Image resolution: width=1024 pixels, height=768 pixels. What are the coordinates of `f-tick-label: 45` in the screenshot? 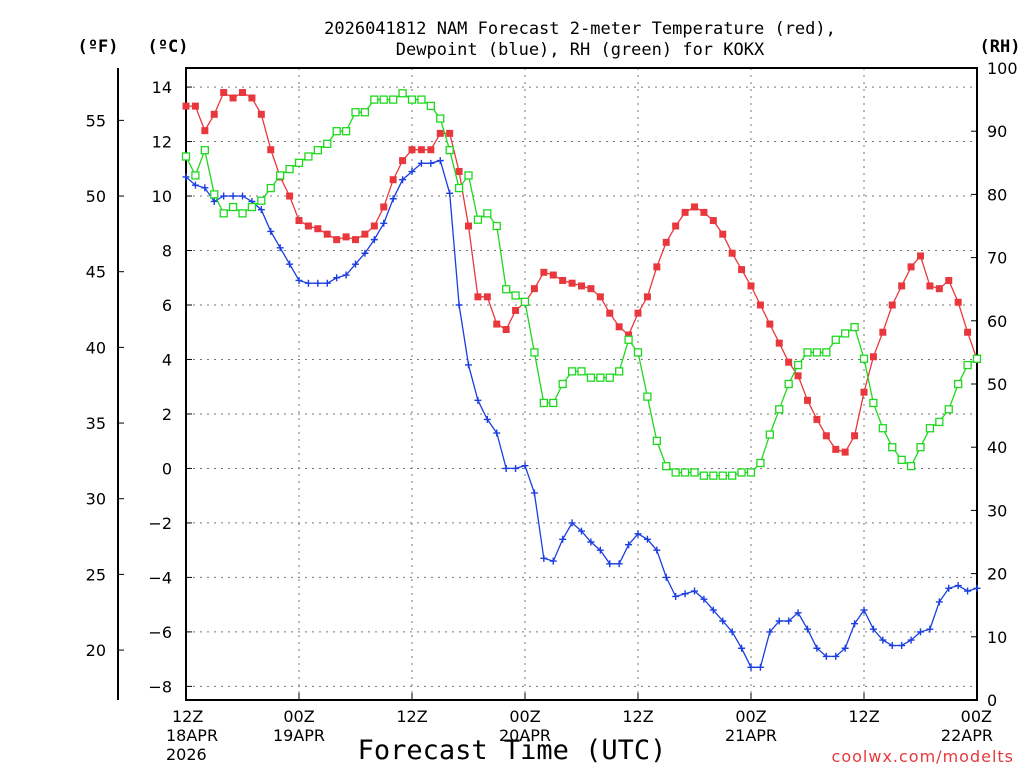 It's located at (96, 272).